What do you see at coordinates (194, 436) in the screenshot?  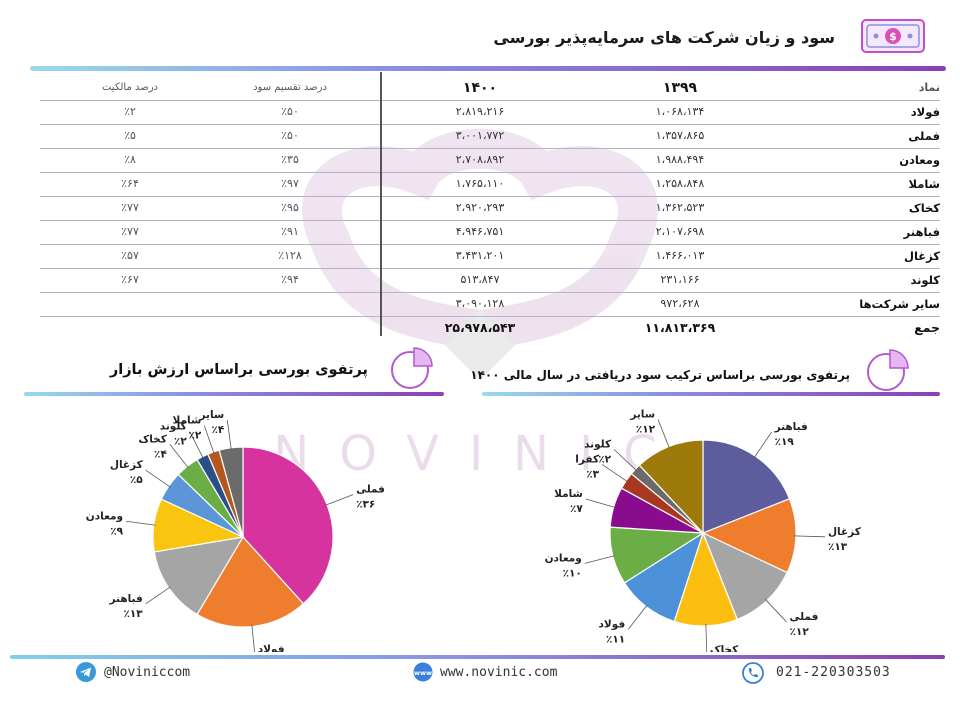 I see `slice-value: ٪۲` at bounding box center [194, 436].